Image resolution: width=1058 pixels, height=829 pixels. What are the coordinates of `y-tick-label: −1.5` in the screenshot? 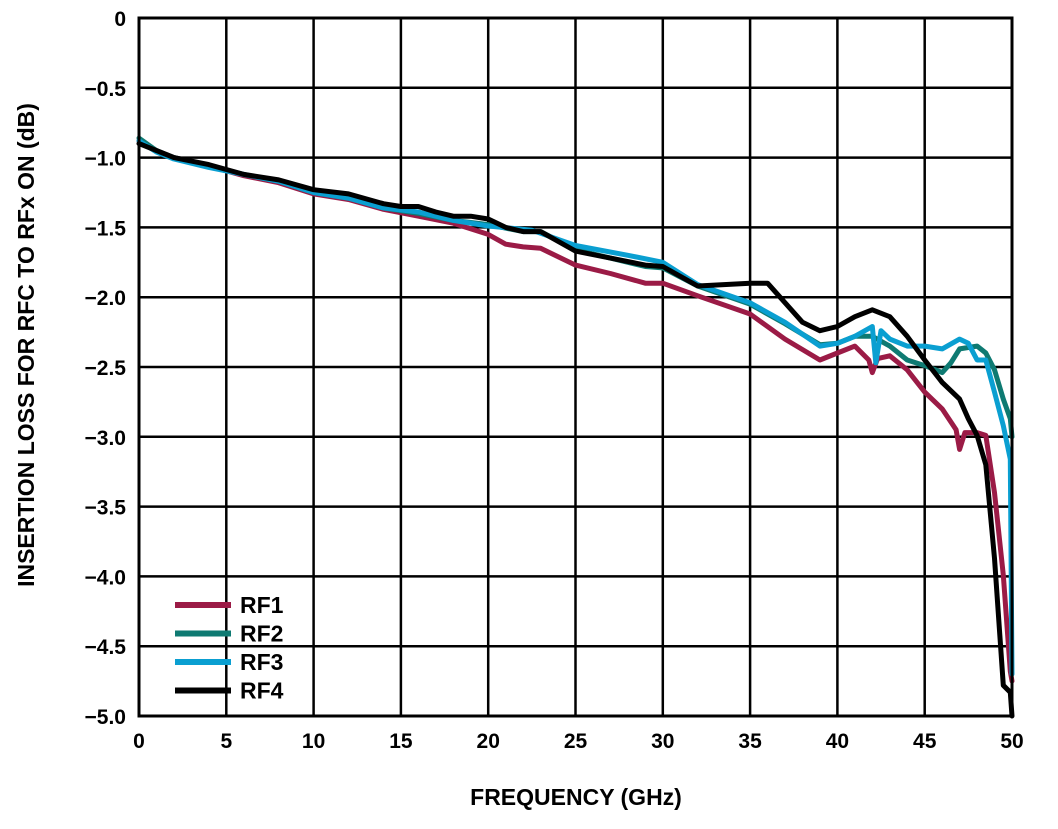 It's located at (106, 228).